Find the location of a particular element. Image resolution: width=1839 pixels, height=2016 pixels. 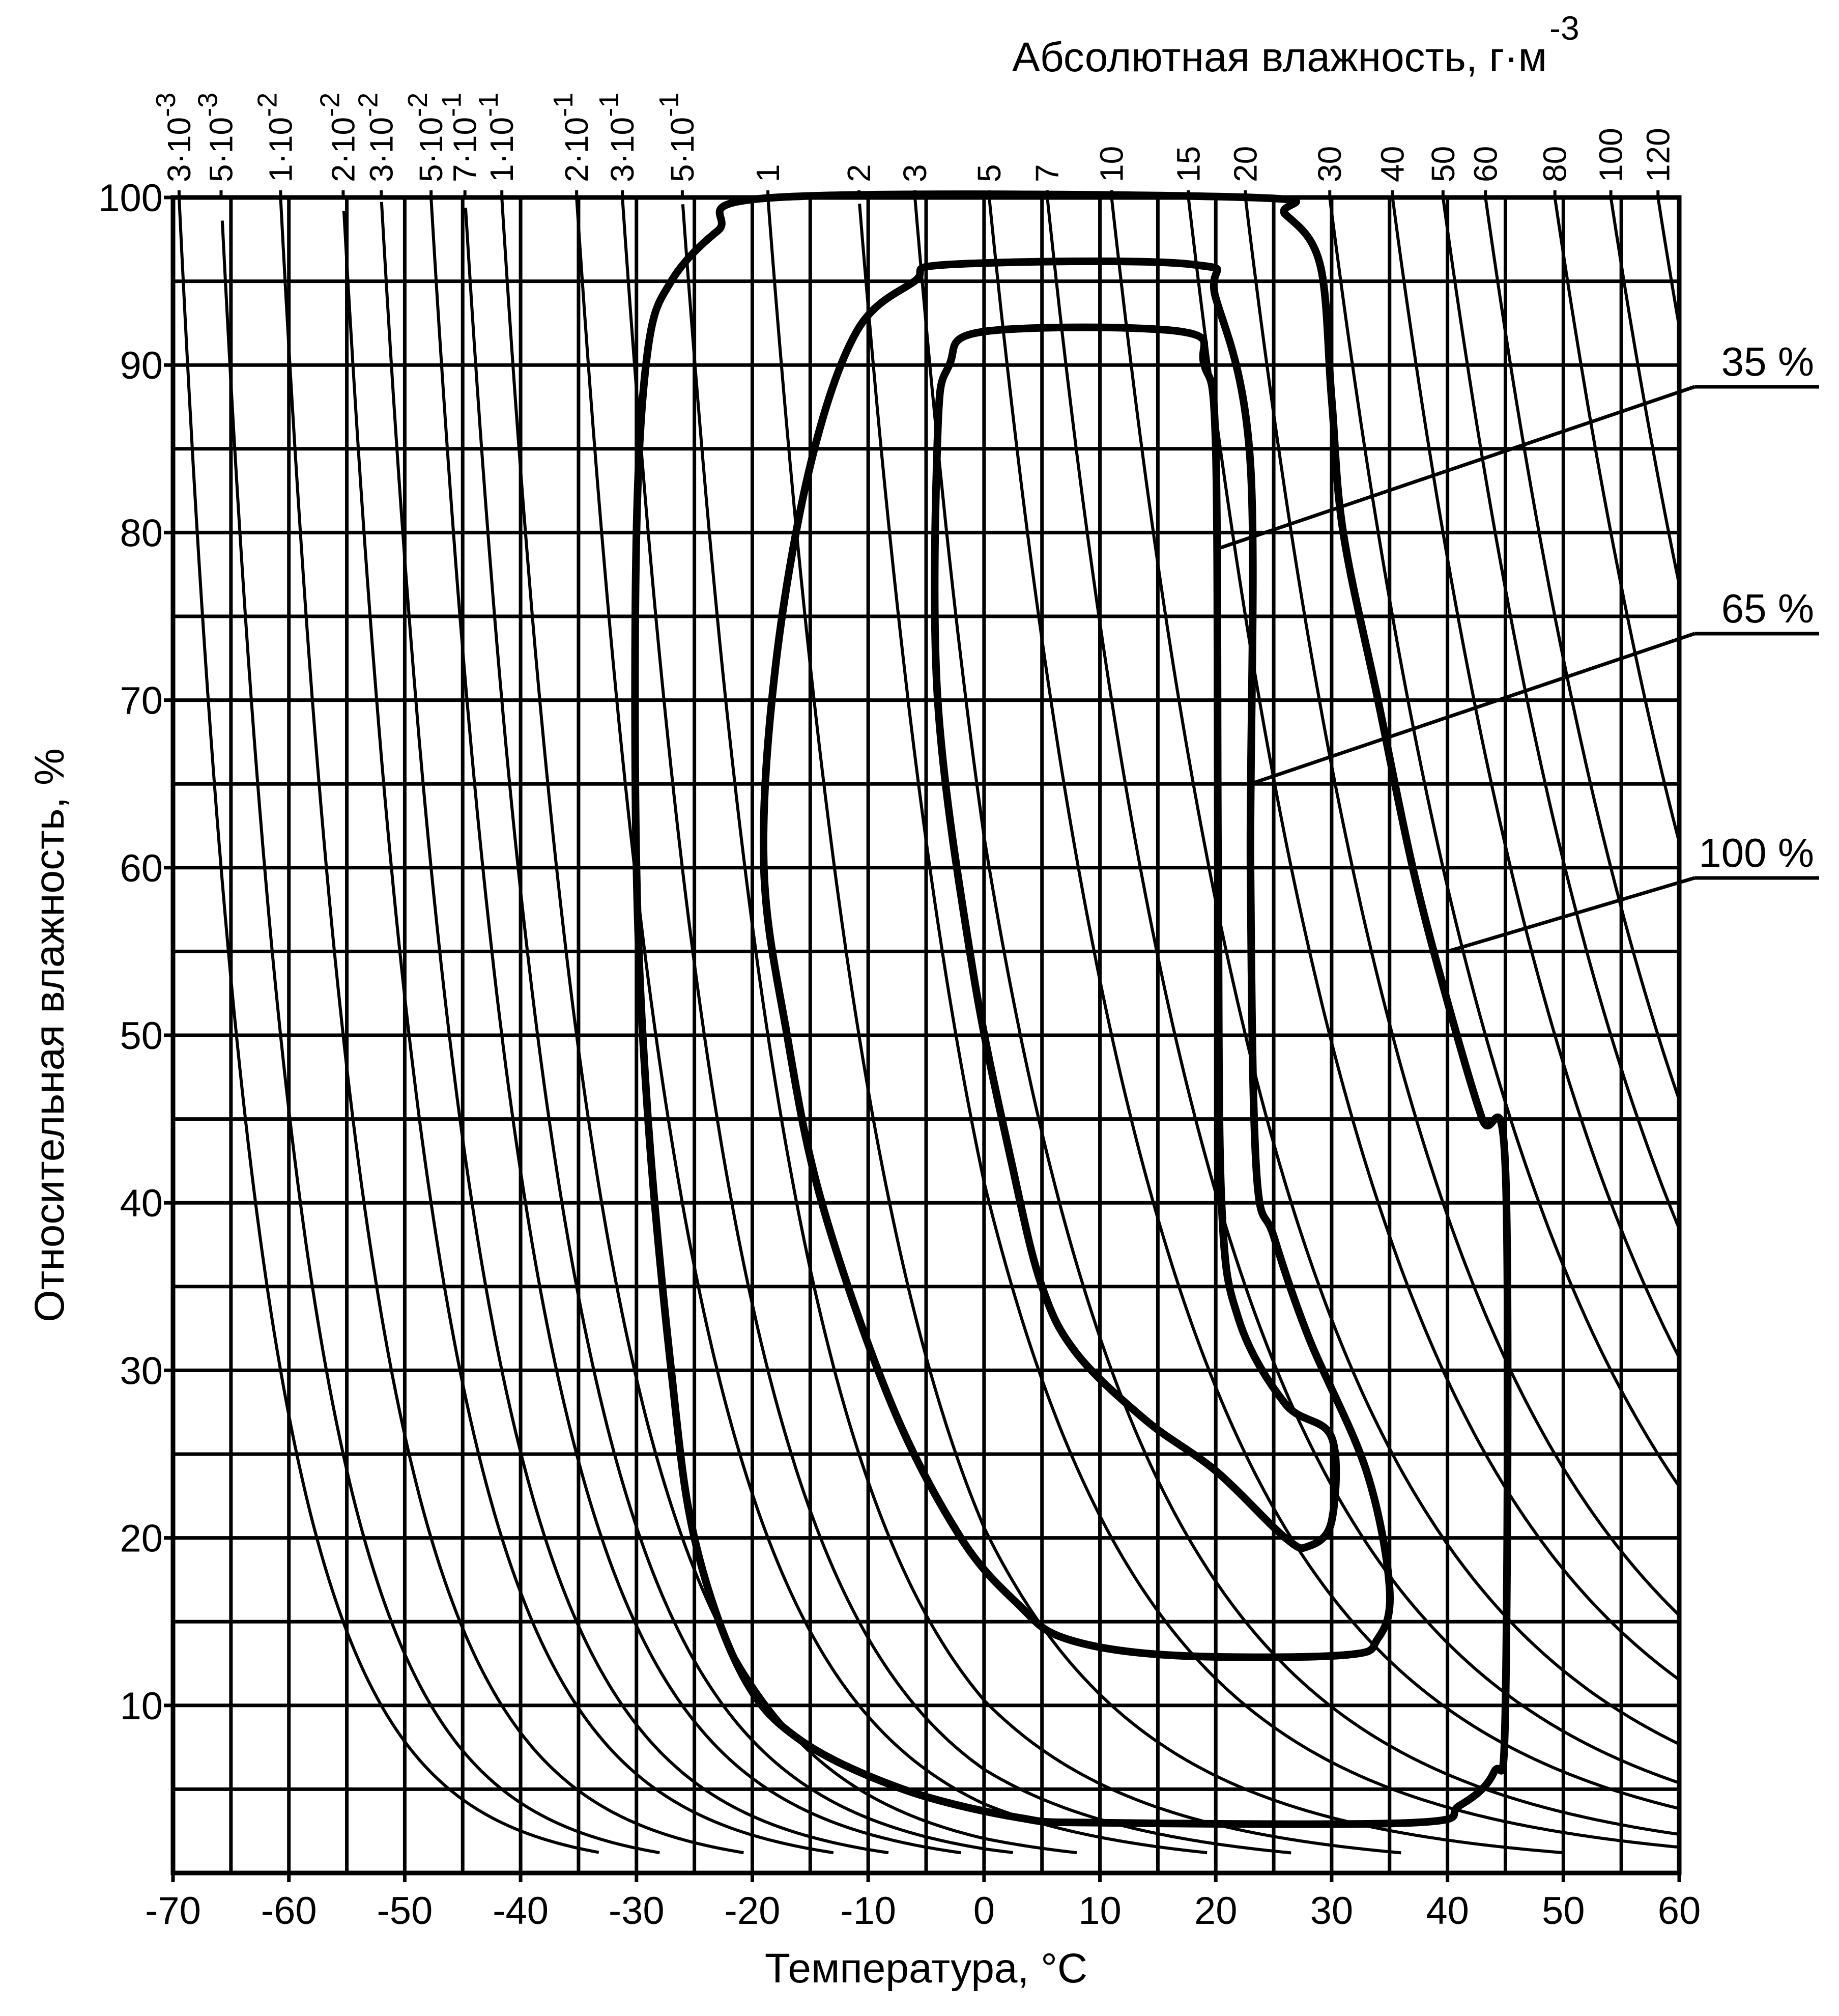

series-label: 65 % is located at coordinates (1767, 608).